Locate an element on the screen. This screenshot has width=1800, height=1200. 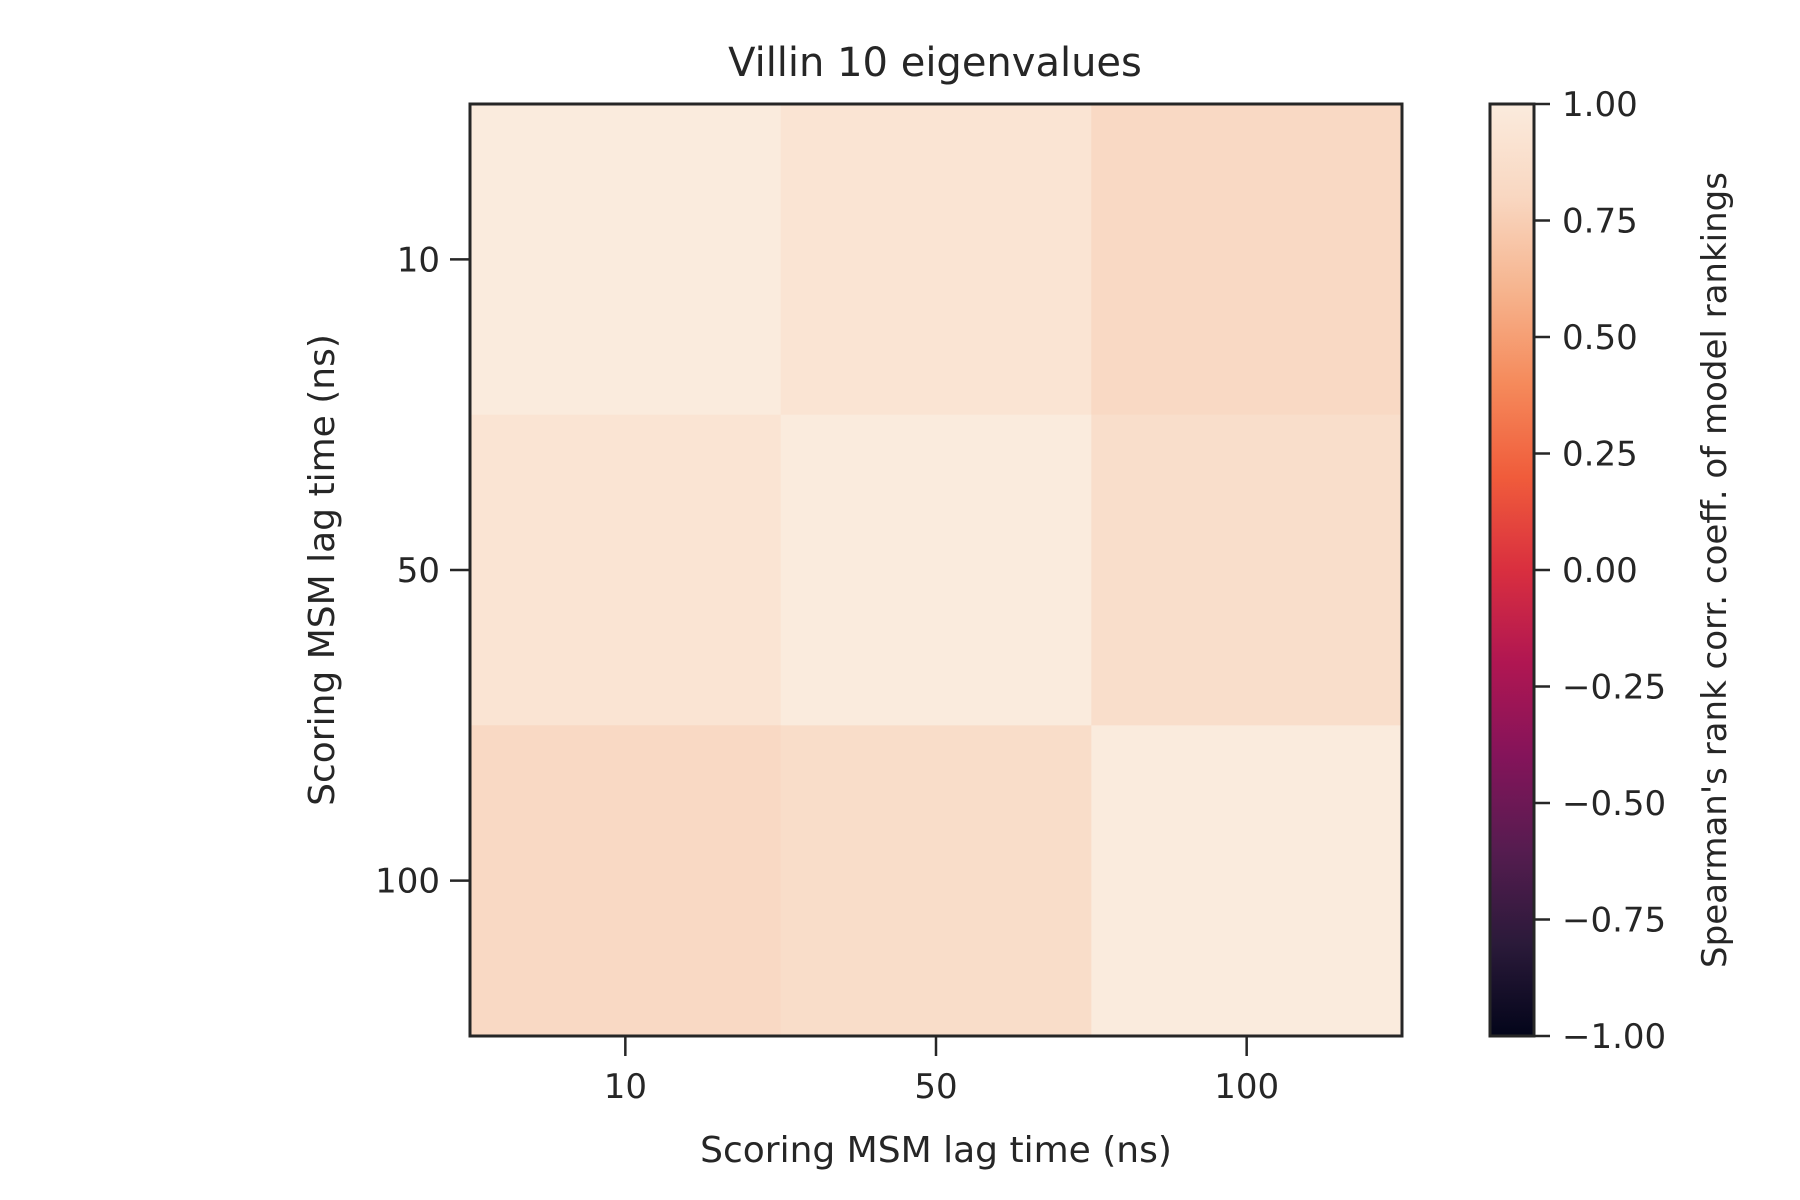
x-tick-label: 100 is located at coordinates (1246, 1087).